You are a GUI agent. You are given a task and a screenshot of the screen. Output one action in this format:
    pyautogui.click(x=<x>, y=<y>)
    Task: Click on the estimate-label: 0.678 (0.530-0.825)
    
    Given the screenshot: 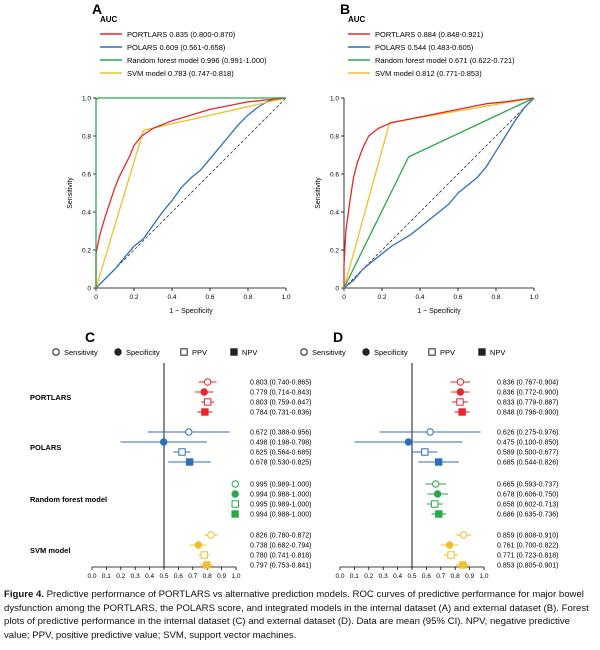 What is the action you would take?
    pyautogui.click(x=281, y=463)
    